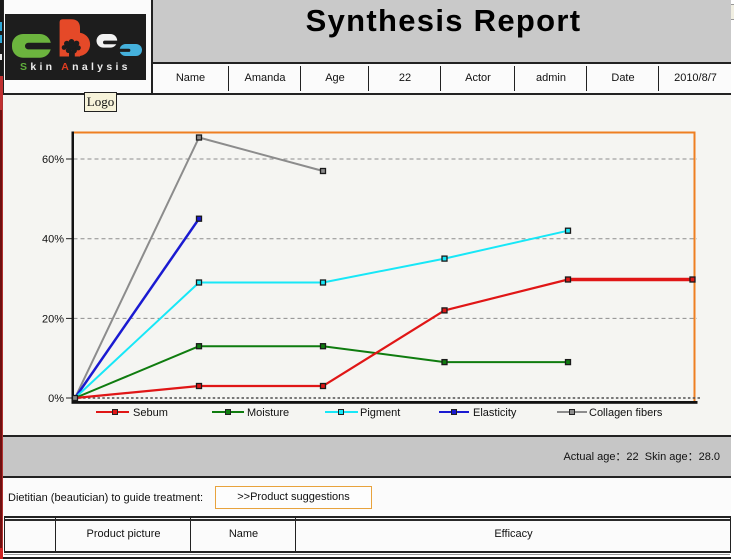  What do you see at coordinates (268, 413) in the screenshot?
I see `svg-text: Moisture` at bounding box center [268, 413].